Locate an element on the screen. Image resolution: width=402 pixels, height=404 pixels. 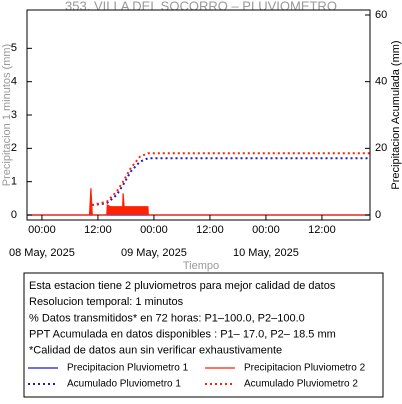
y-axis-label: Precipitacion 1 minutos (mm) is located at coordinates (7, 115).